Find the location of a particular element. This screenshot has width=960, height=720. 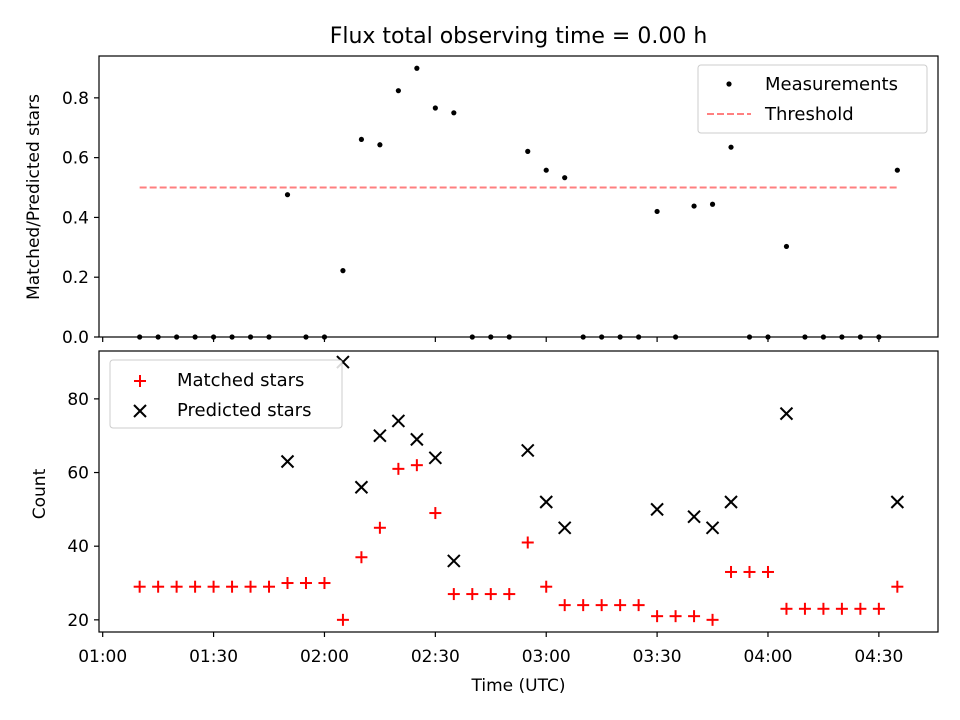

x-tick-label: 04:00 is located at coordinates (767, 657).